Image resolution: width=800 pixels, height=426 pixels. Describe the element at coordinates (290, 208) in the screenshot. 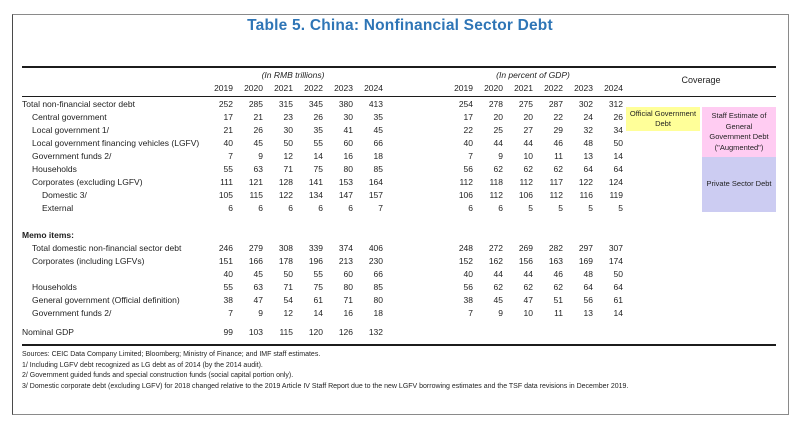

I see `value-cell: 6` at that location.